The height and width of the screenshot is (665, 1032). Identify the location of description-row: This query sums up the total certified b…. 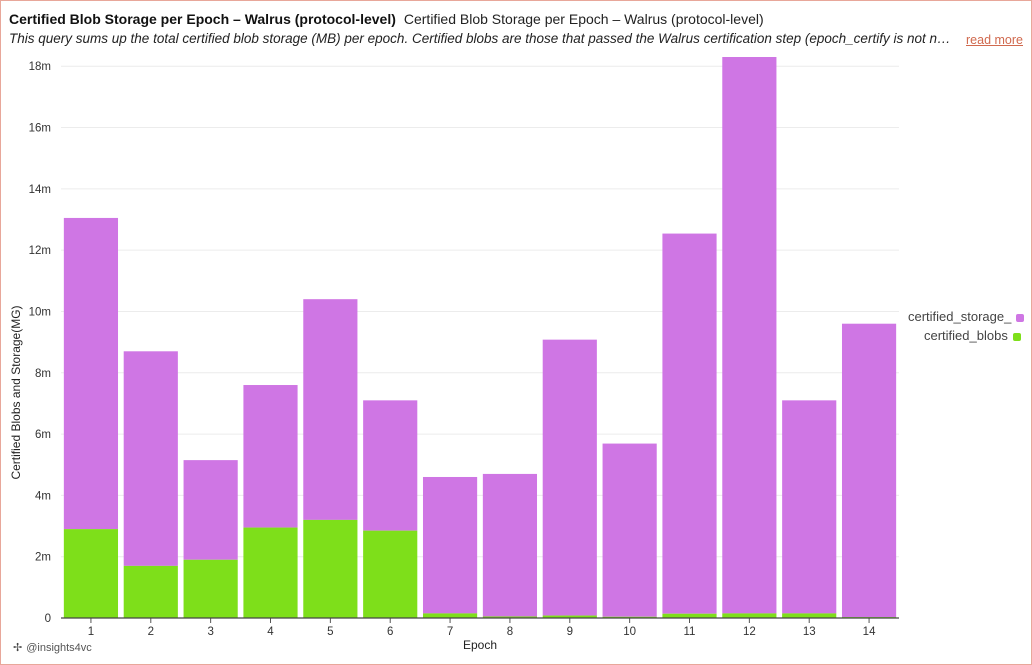
(516, 39).